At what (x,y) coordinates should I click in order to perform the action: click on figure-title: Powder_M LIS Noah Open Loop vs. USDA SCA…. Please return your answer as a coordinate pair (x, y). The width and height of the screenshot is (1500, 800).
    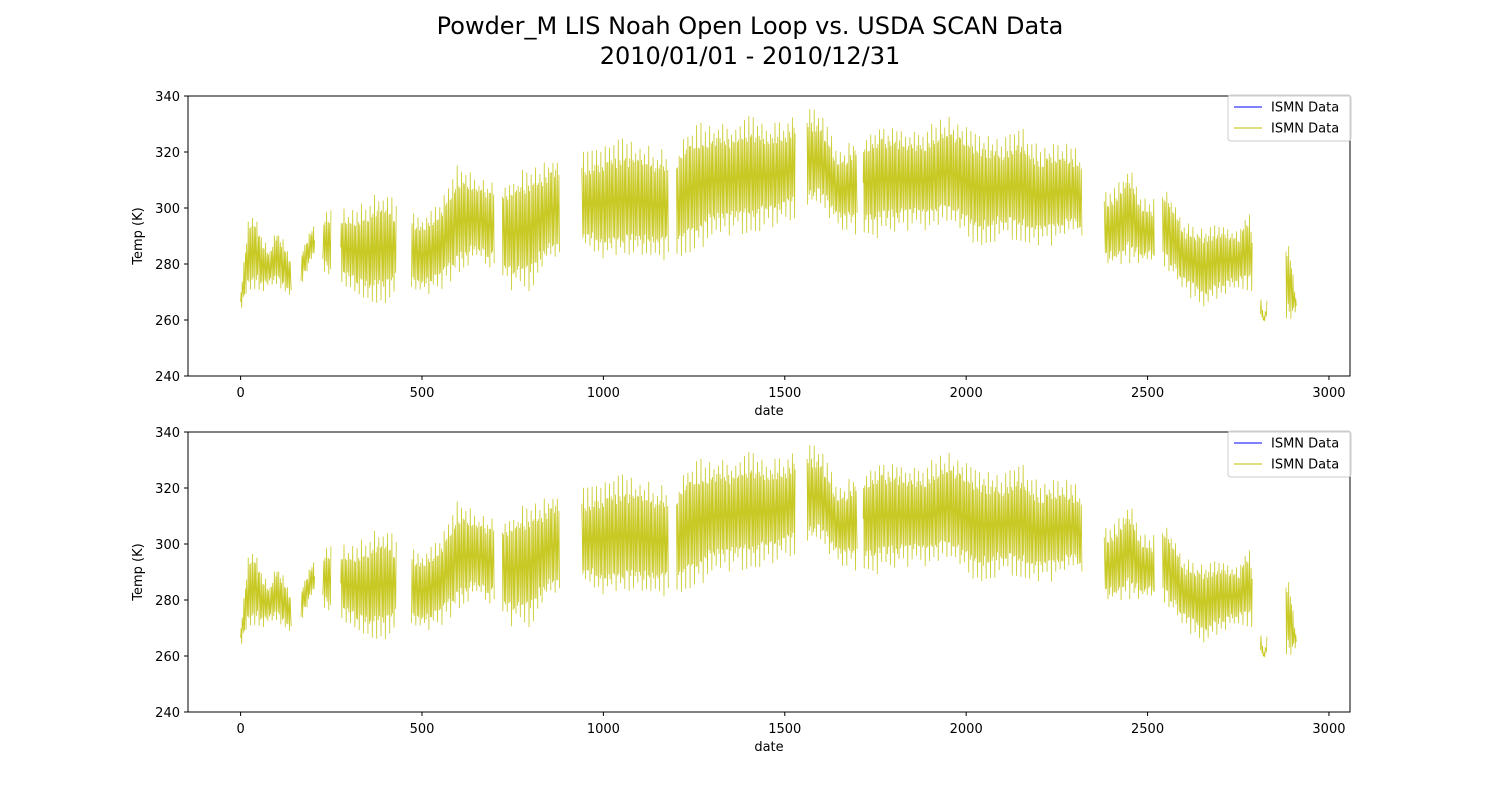
    Looking at the image, I should click on (750, 26).